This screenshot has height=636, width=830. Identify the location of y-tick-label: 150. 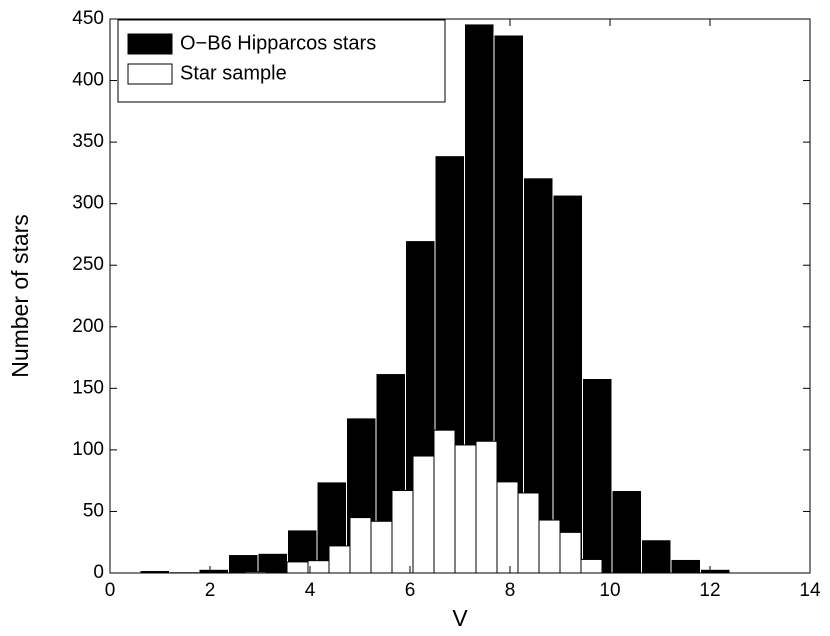
(88, 387).